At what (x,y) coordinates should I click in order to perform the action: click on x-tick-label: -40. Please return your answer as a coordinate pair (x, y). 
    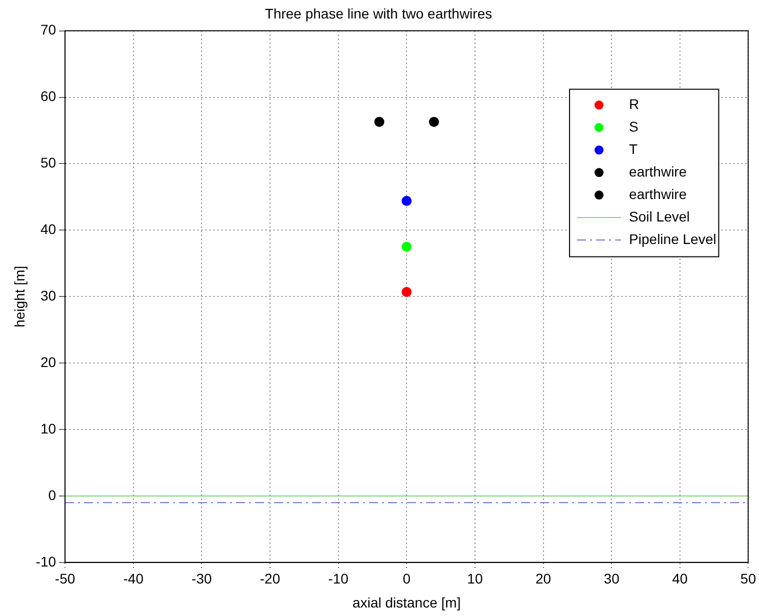
    Looking at the image, I should click on (133, 578).